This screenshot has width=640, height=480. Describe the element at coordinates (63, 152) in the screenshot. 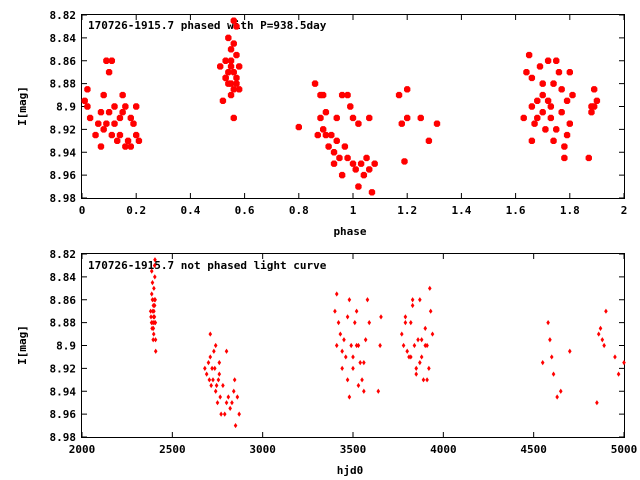

I see `y-tick-label: 8.94` at that location.